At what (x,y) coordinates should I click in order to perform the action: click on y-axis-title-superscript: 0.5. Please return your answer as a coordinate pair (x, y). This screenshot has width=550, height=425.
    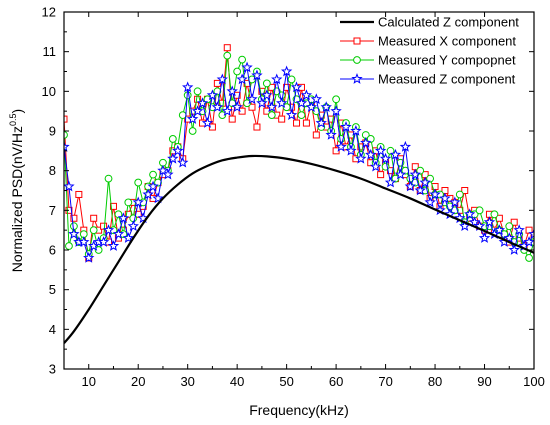
    Looking at the image, I should click on (13, 119).